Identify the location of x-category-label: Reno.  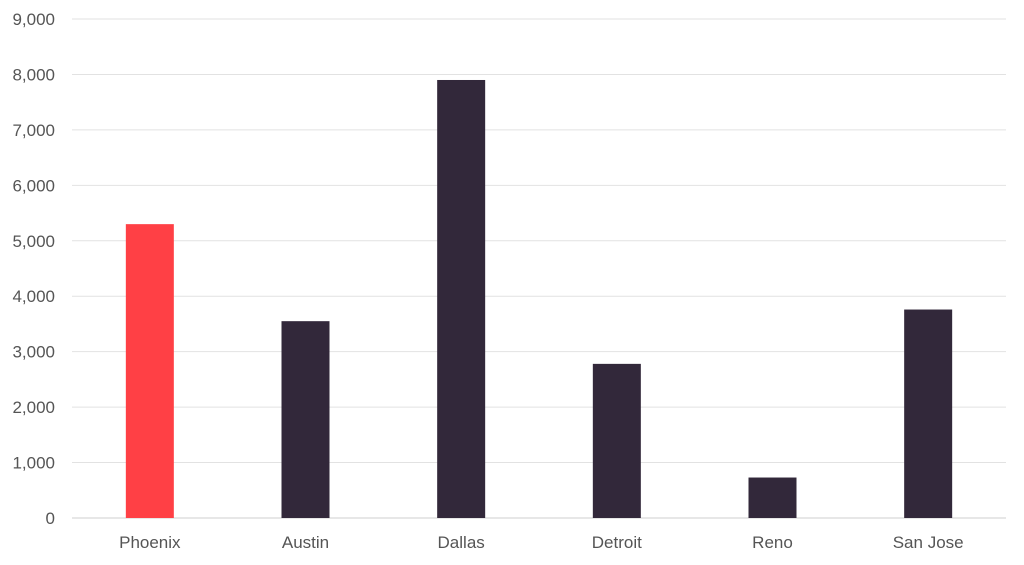
(772, 542).